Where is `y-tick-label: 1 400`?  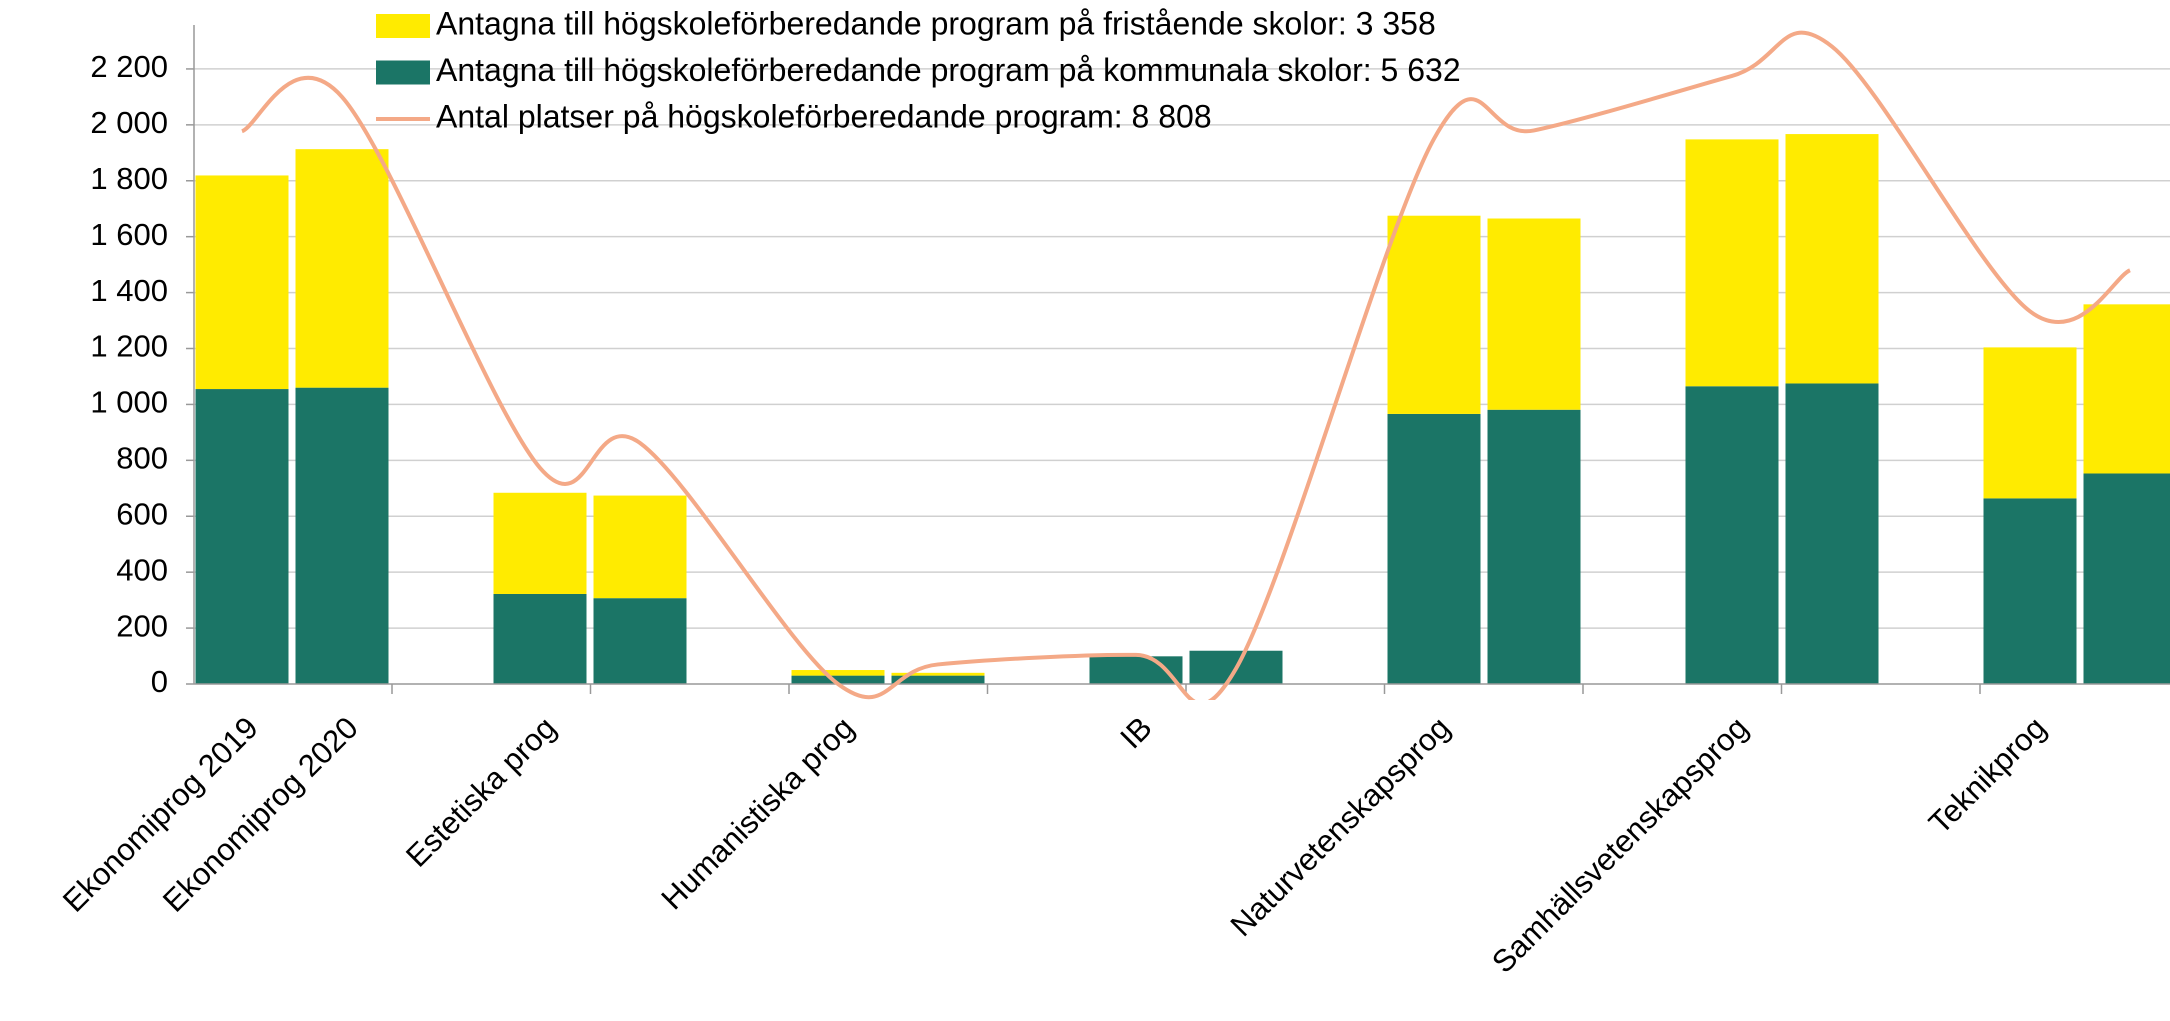
y-tick-label: 1 400 is located at coordinates (129, 290).